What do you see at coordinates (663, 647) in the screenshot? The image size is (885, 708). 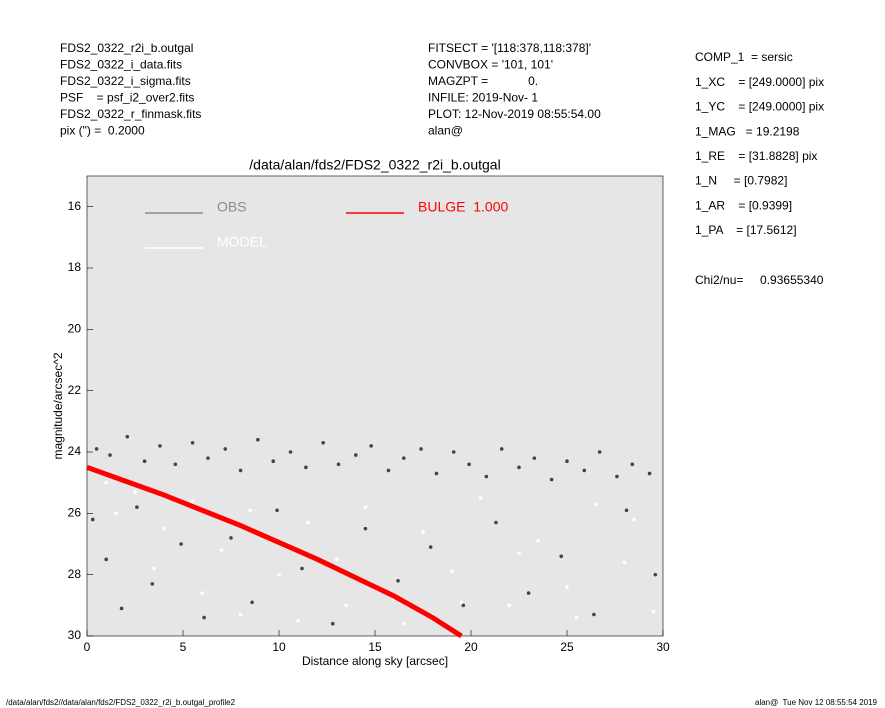 I see `x-tick-label: 30` at bounding box center [663, 647].